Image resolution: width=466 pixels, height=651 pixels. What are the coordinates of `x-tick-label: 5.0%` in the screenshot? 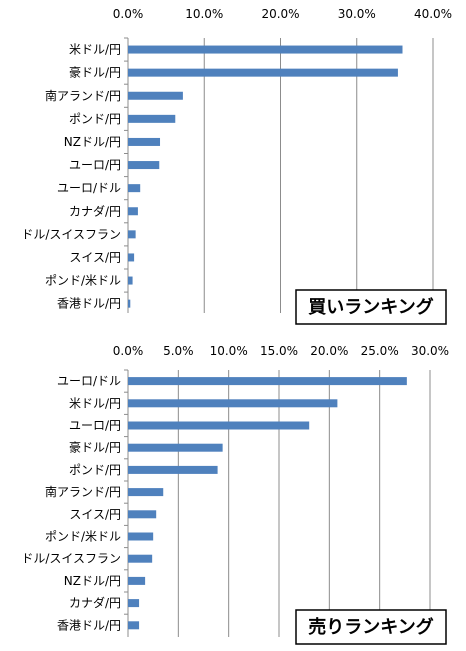 It's located at (178, 351).